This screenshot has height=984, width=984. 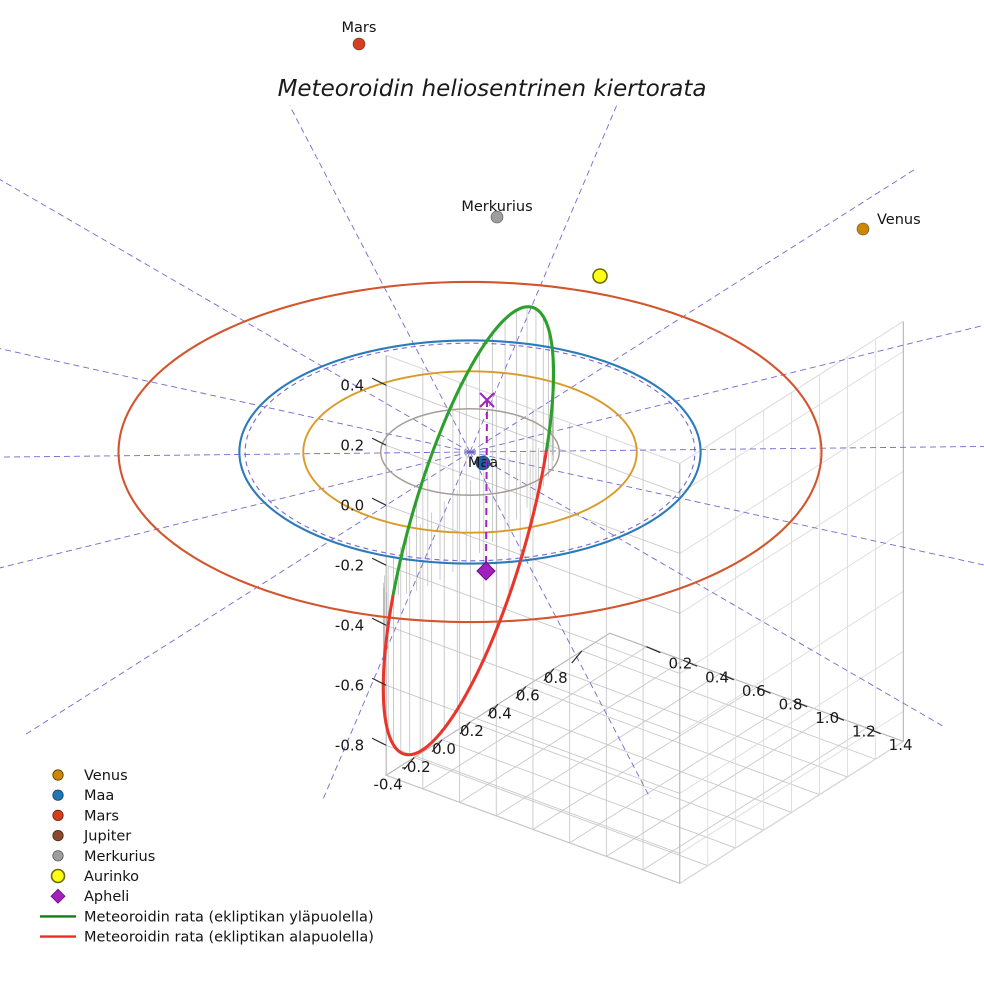 I want to click on legend-label: Aurinko, so click(x=111, y=877).